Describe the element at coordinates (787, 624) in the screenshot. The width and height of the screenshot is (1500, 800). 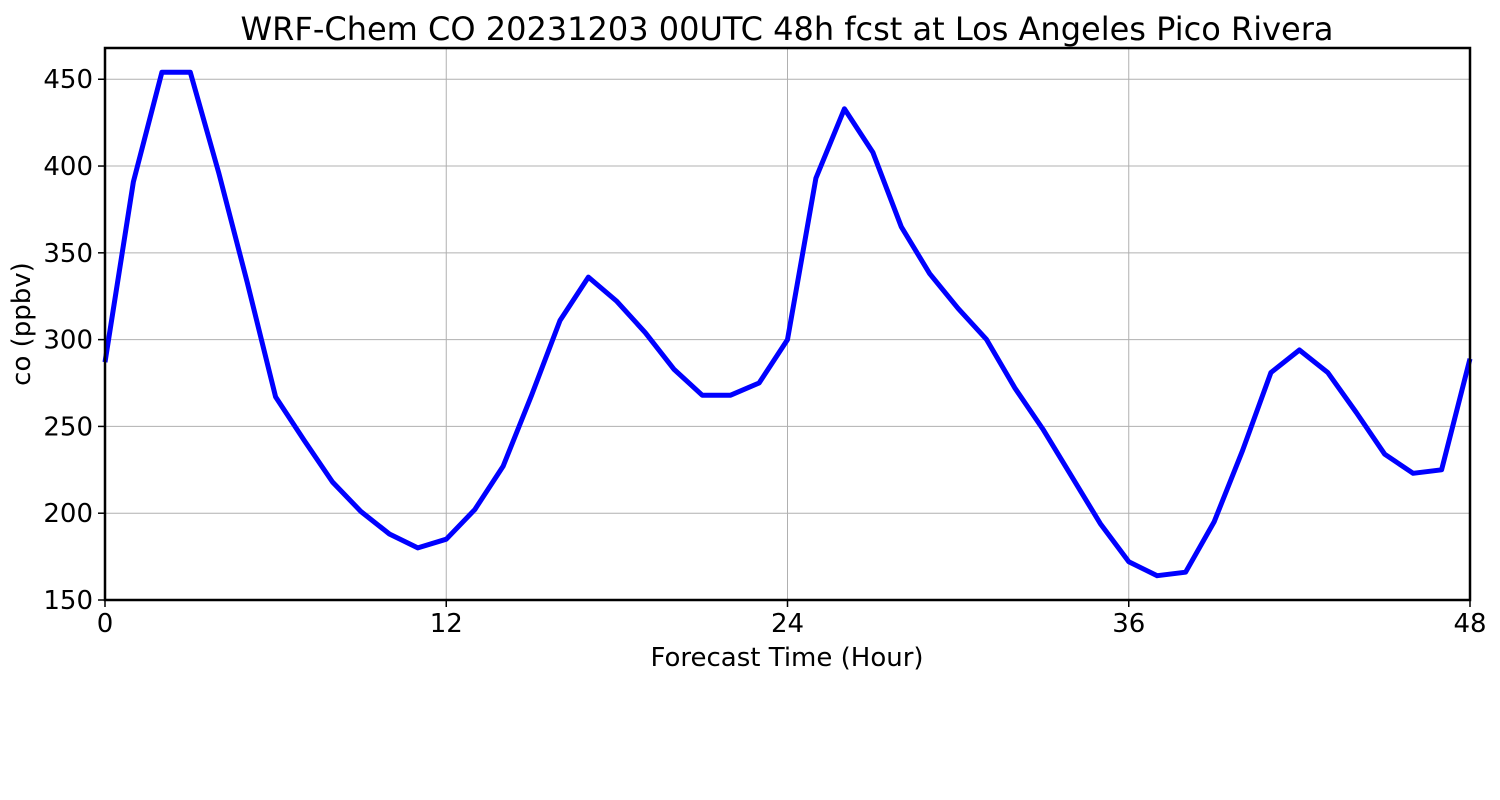
I see `x-tick-label: 24` at that location.